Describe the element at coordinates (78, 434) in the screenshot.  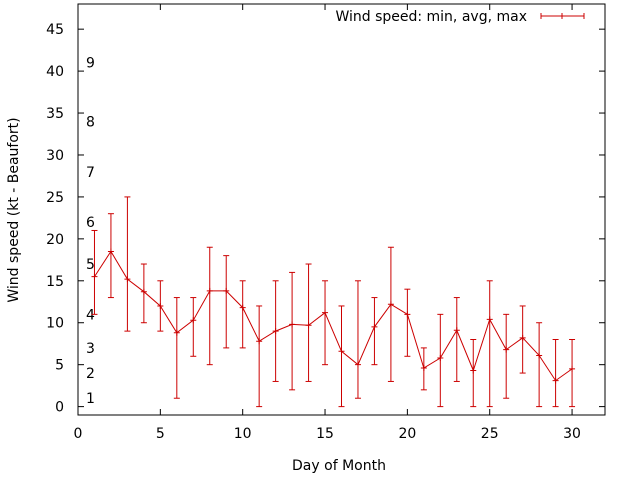
I see `x-tick-label: 0` at that location.